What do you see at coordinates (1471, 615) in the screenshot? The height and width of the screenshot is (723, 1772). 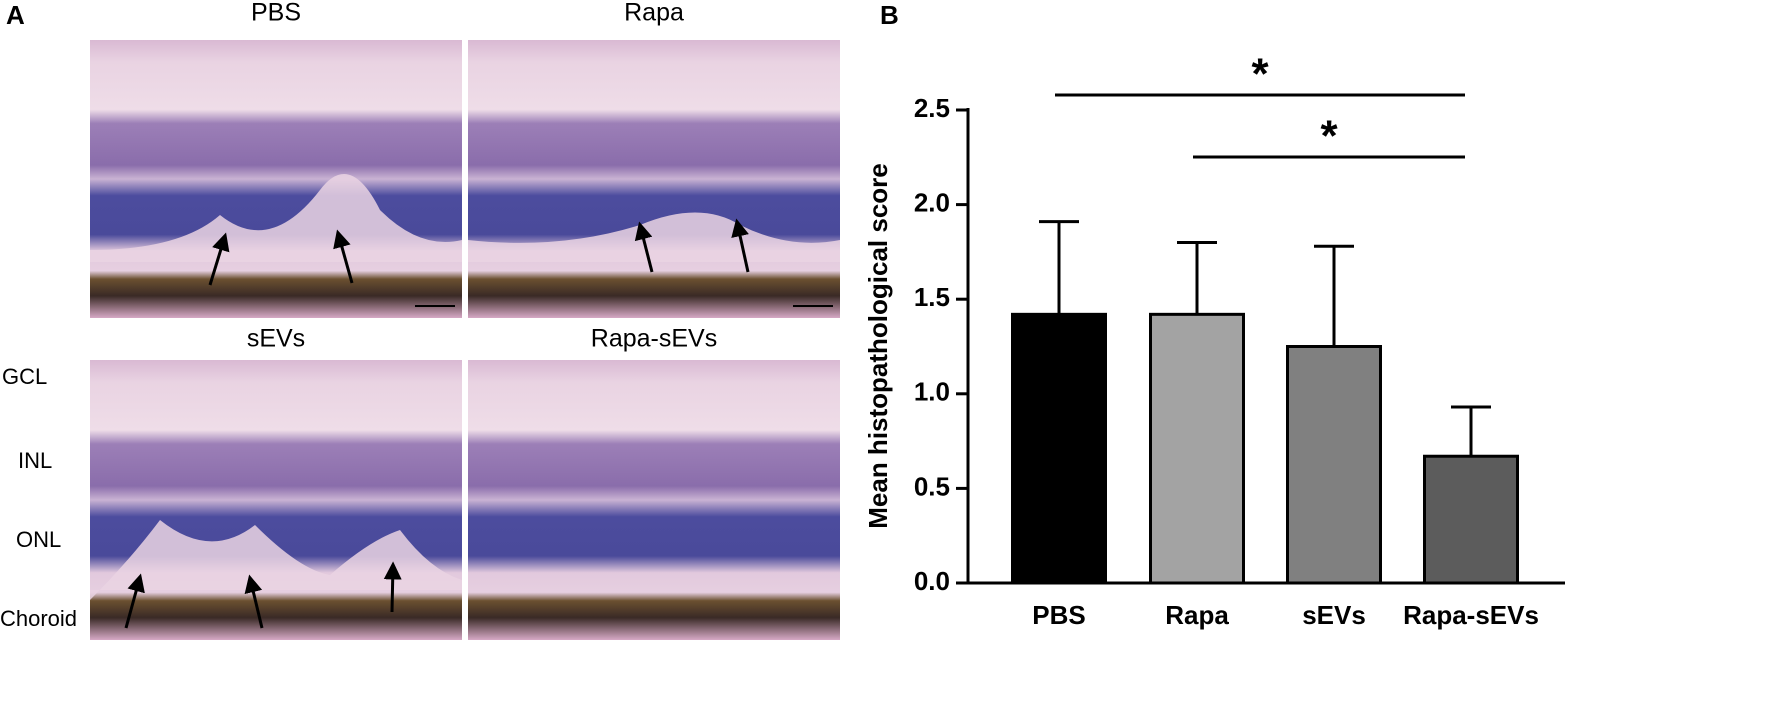 I see `x-tick-label: Rapa-sEVs` at bounding box center [1471, 615].